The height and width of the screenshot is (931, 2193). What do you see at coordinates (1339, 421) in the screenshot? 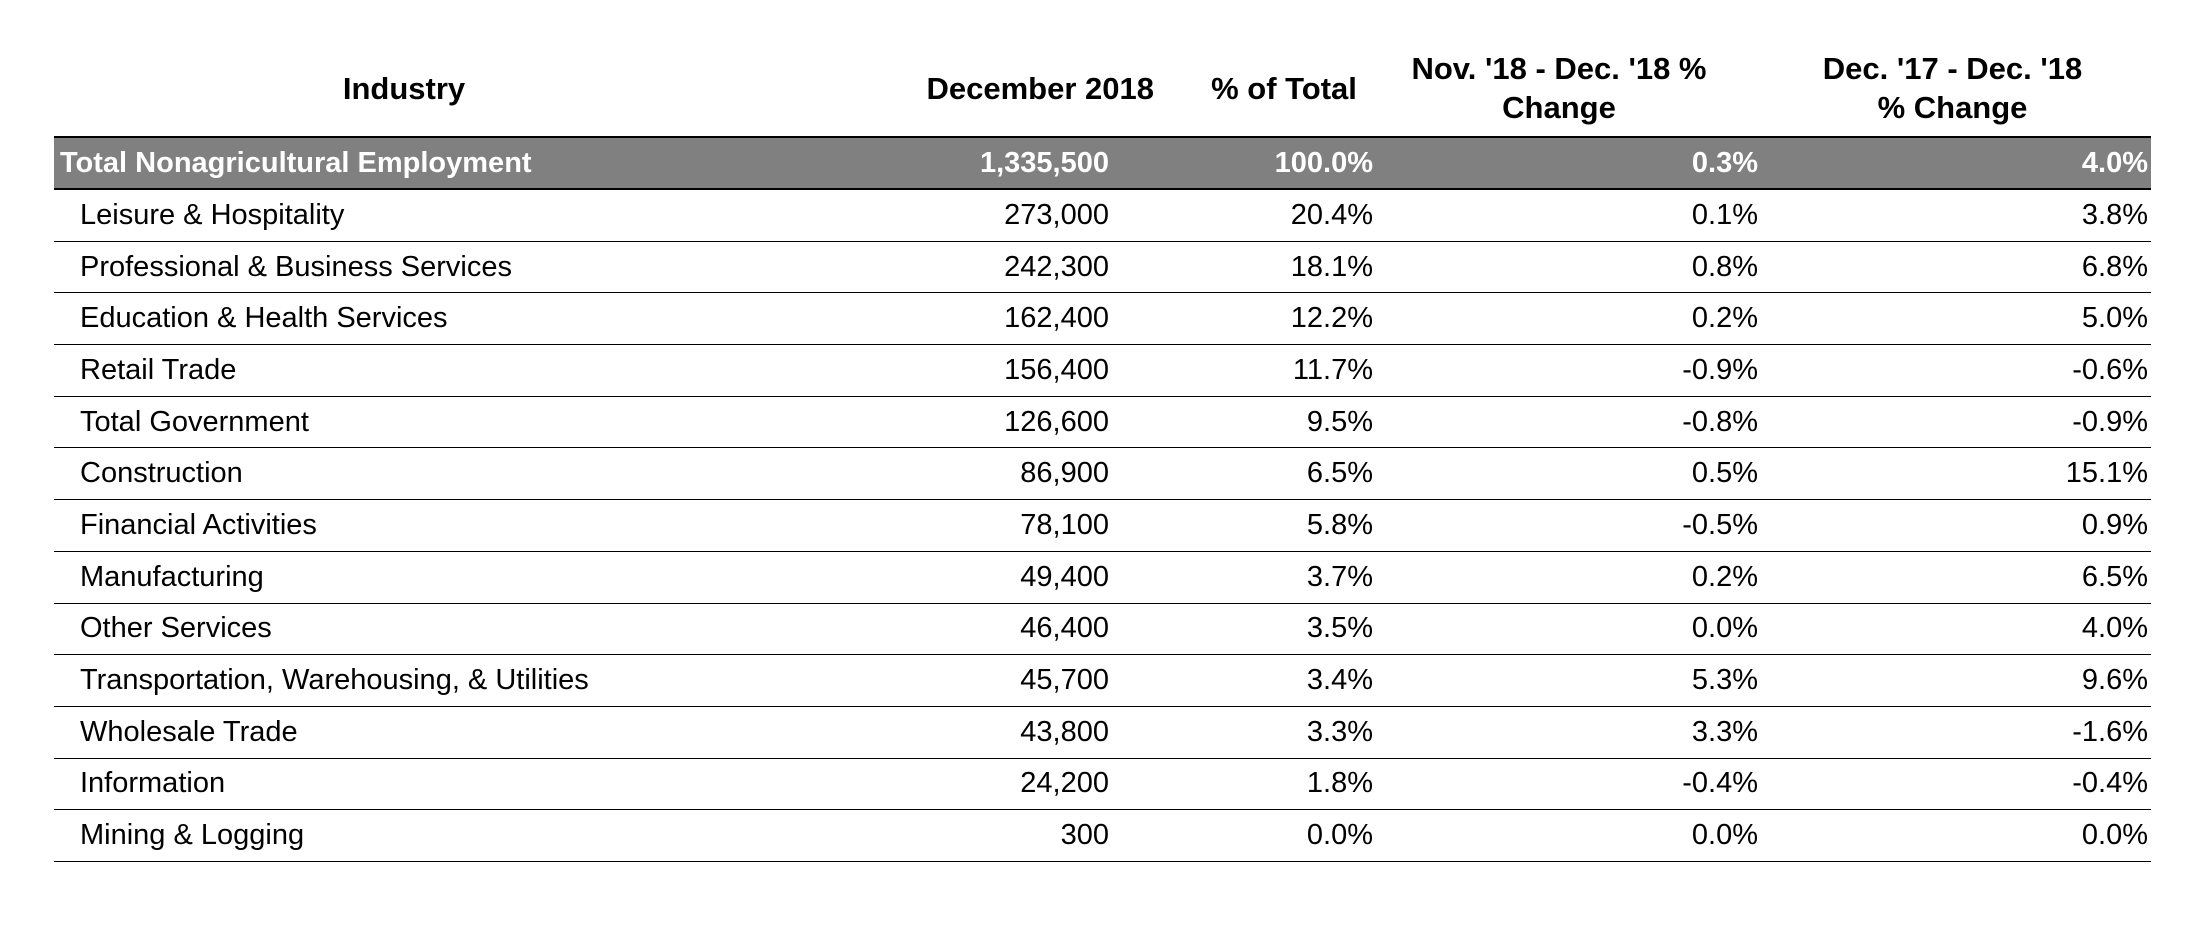
I see `pct-of-total-cell: 9.5%` at bounding box center [1339, 421].